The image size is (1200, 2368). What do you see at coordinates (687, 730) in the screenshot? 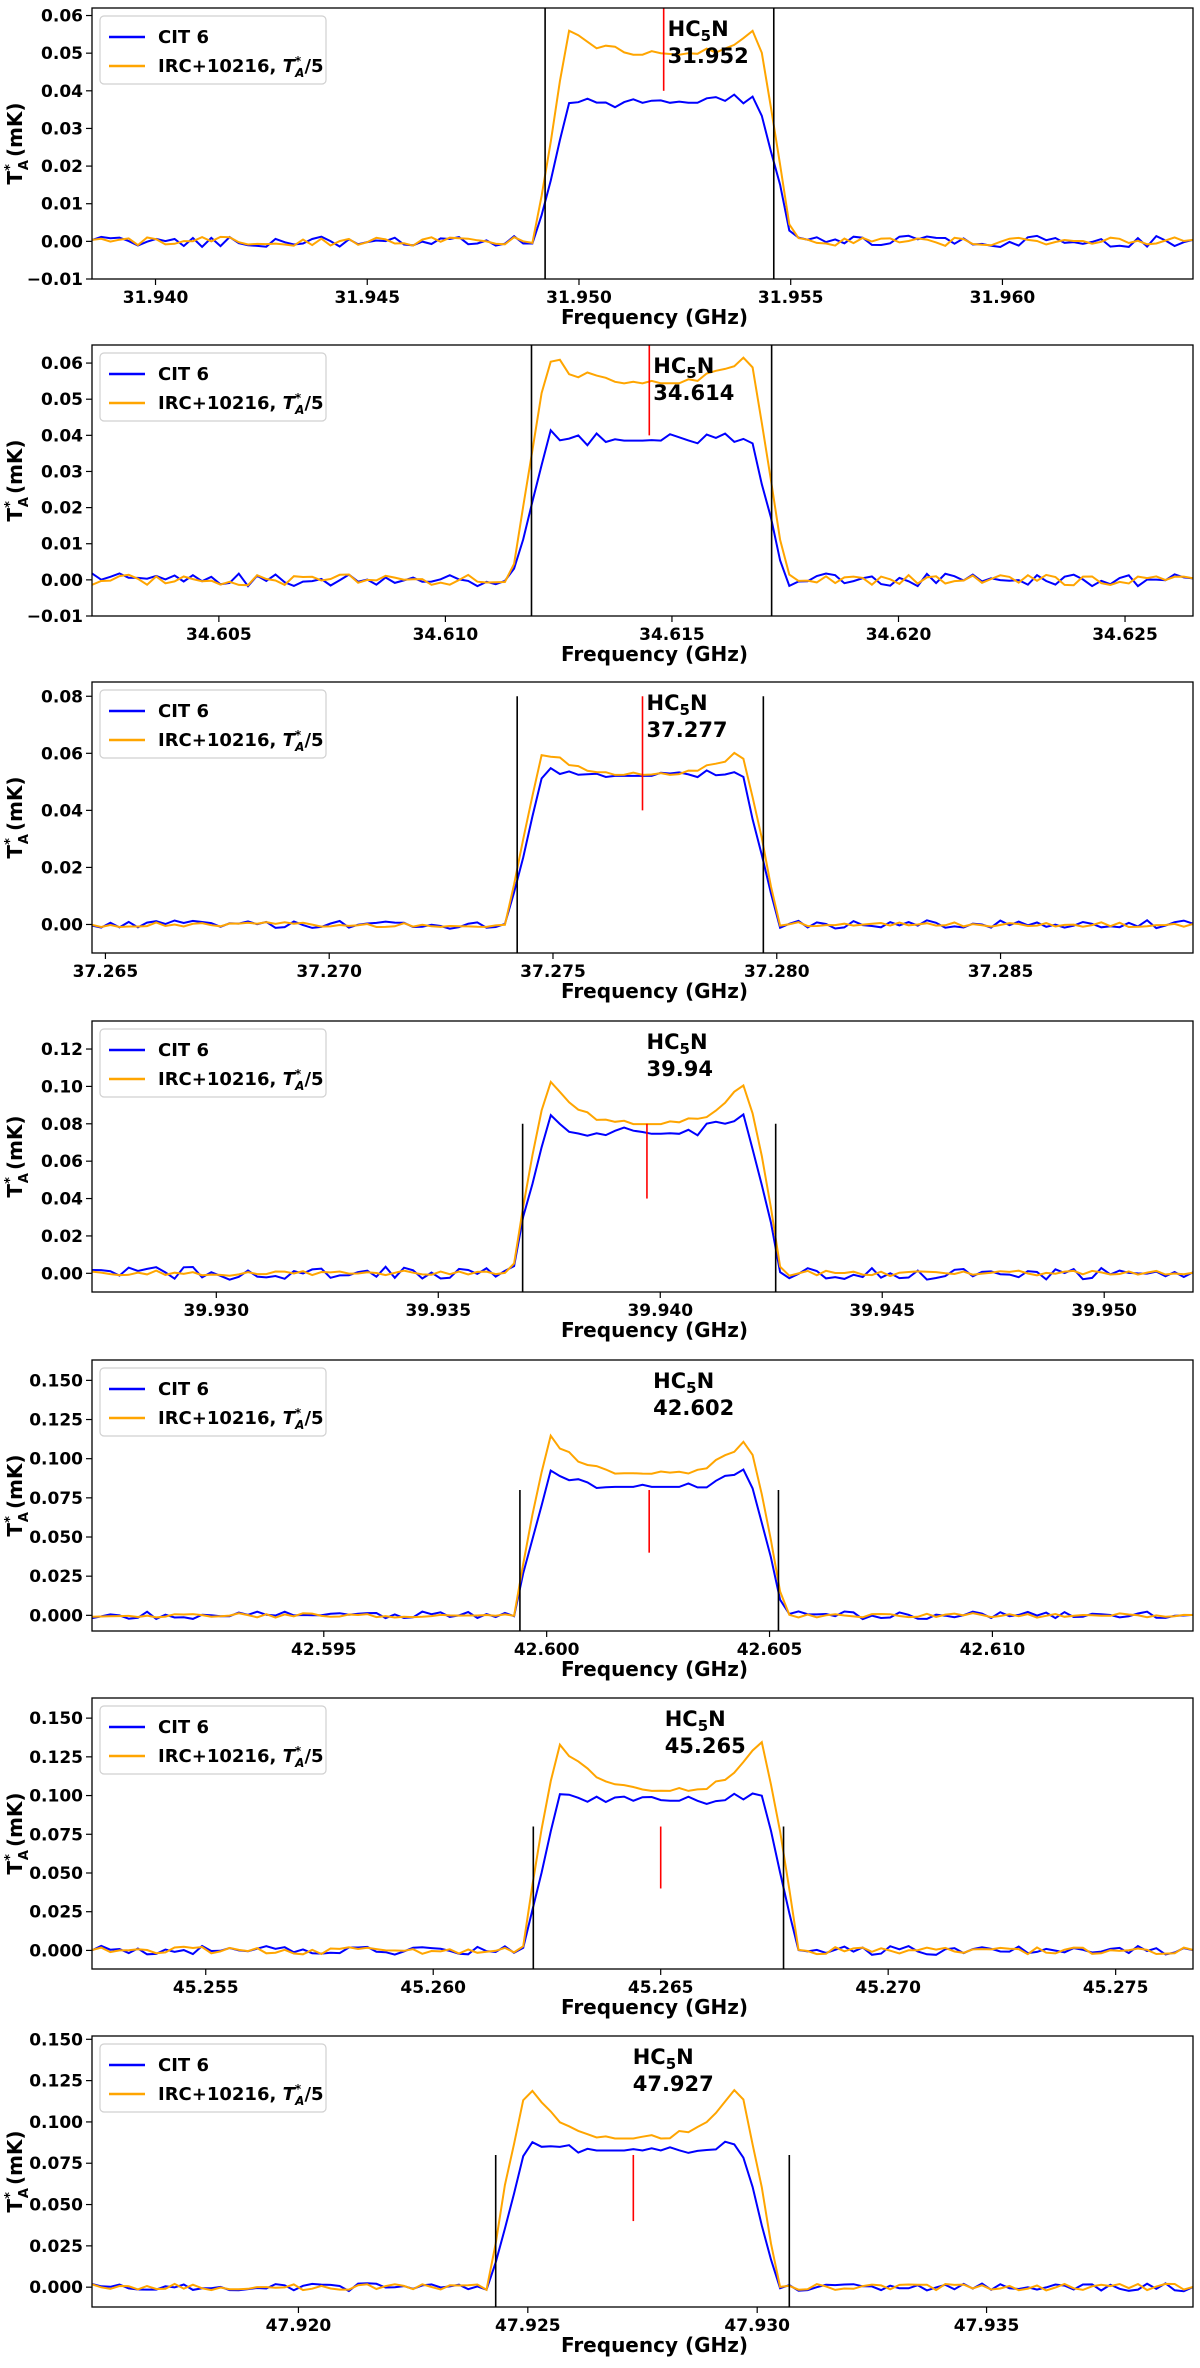
I see `frequency-label: 37.277` at bounding box center [687, 730].